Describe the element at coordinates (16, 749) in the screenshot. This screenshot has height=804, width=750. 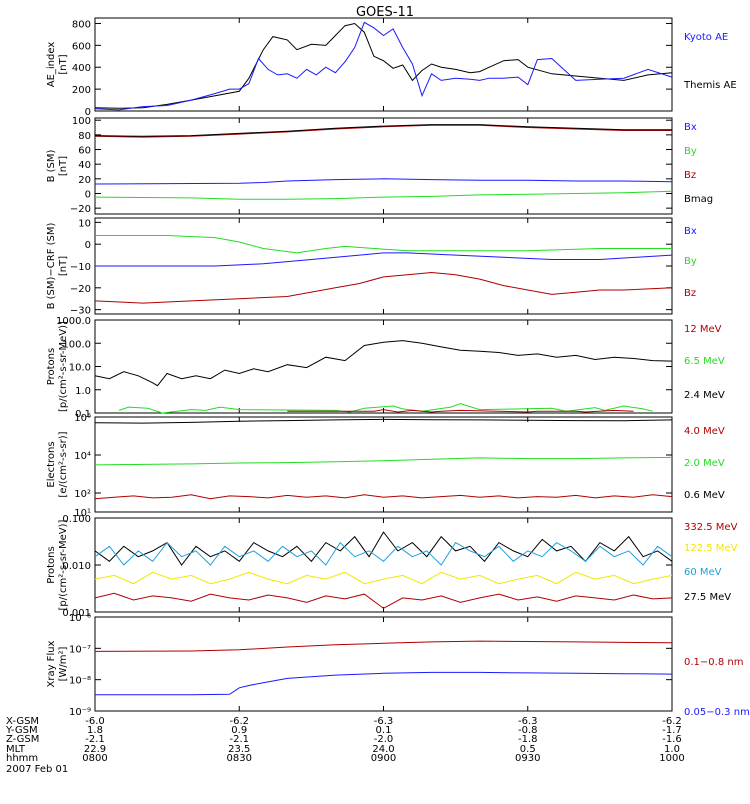
I see `x-row-label: MLT` at that location.